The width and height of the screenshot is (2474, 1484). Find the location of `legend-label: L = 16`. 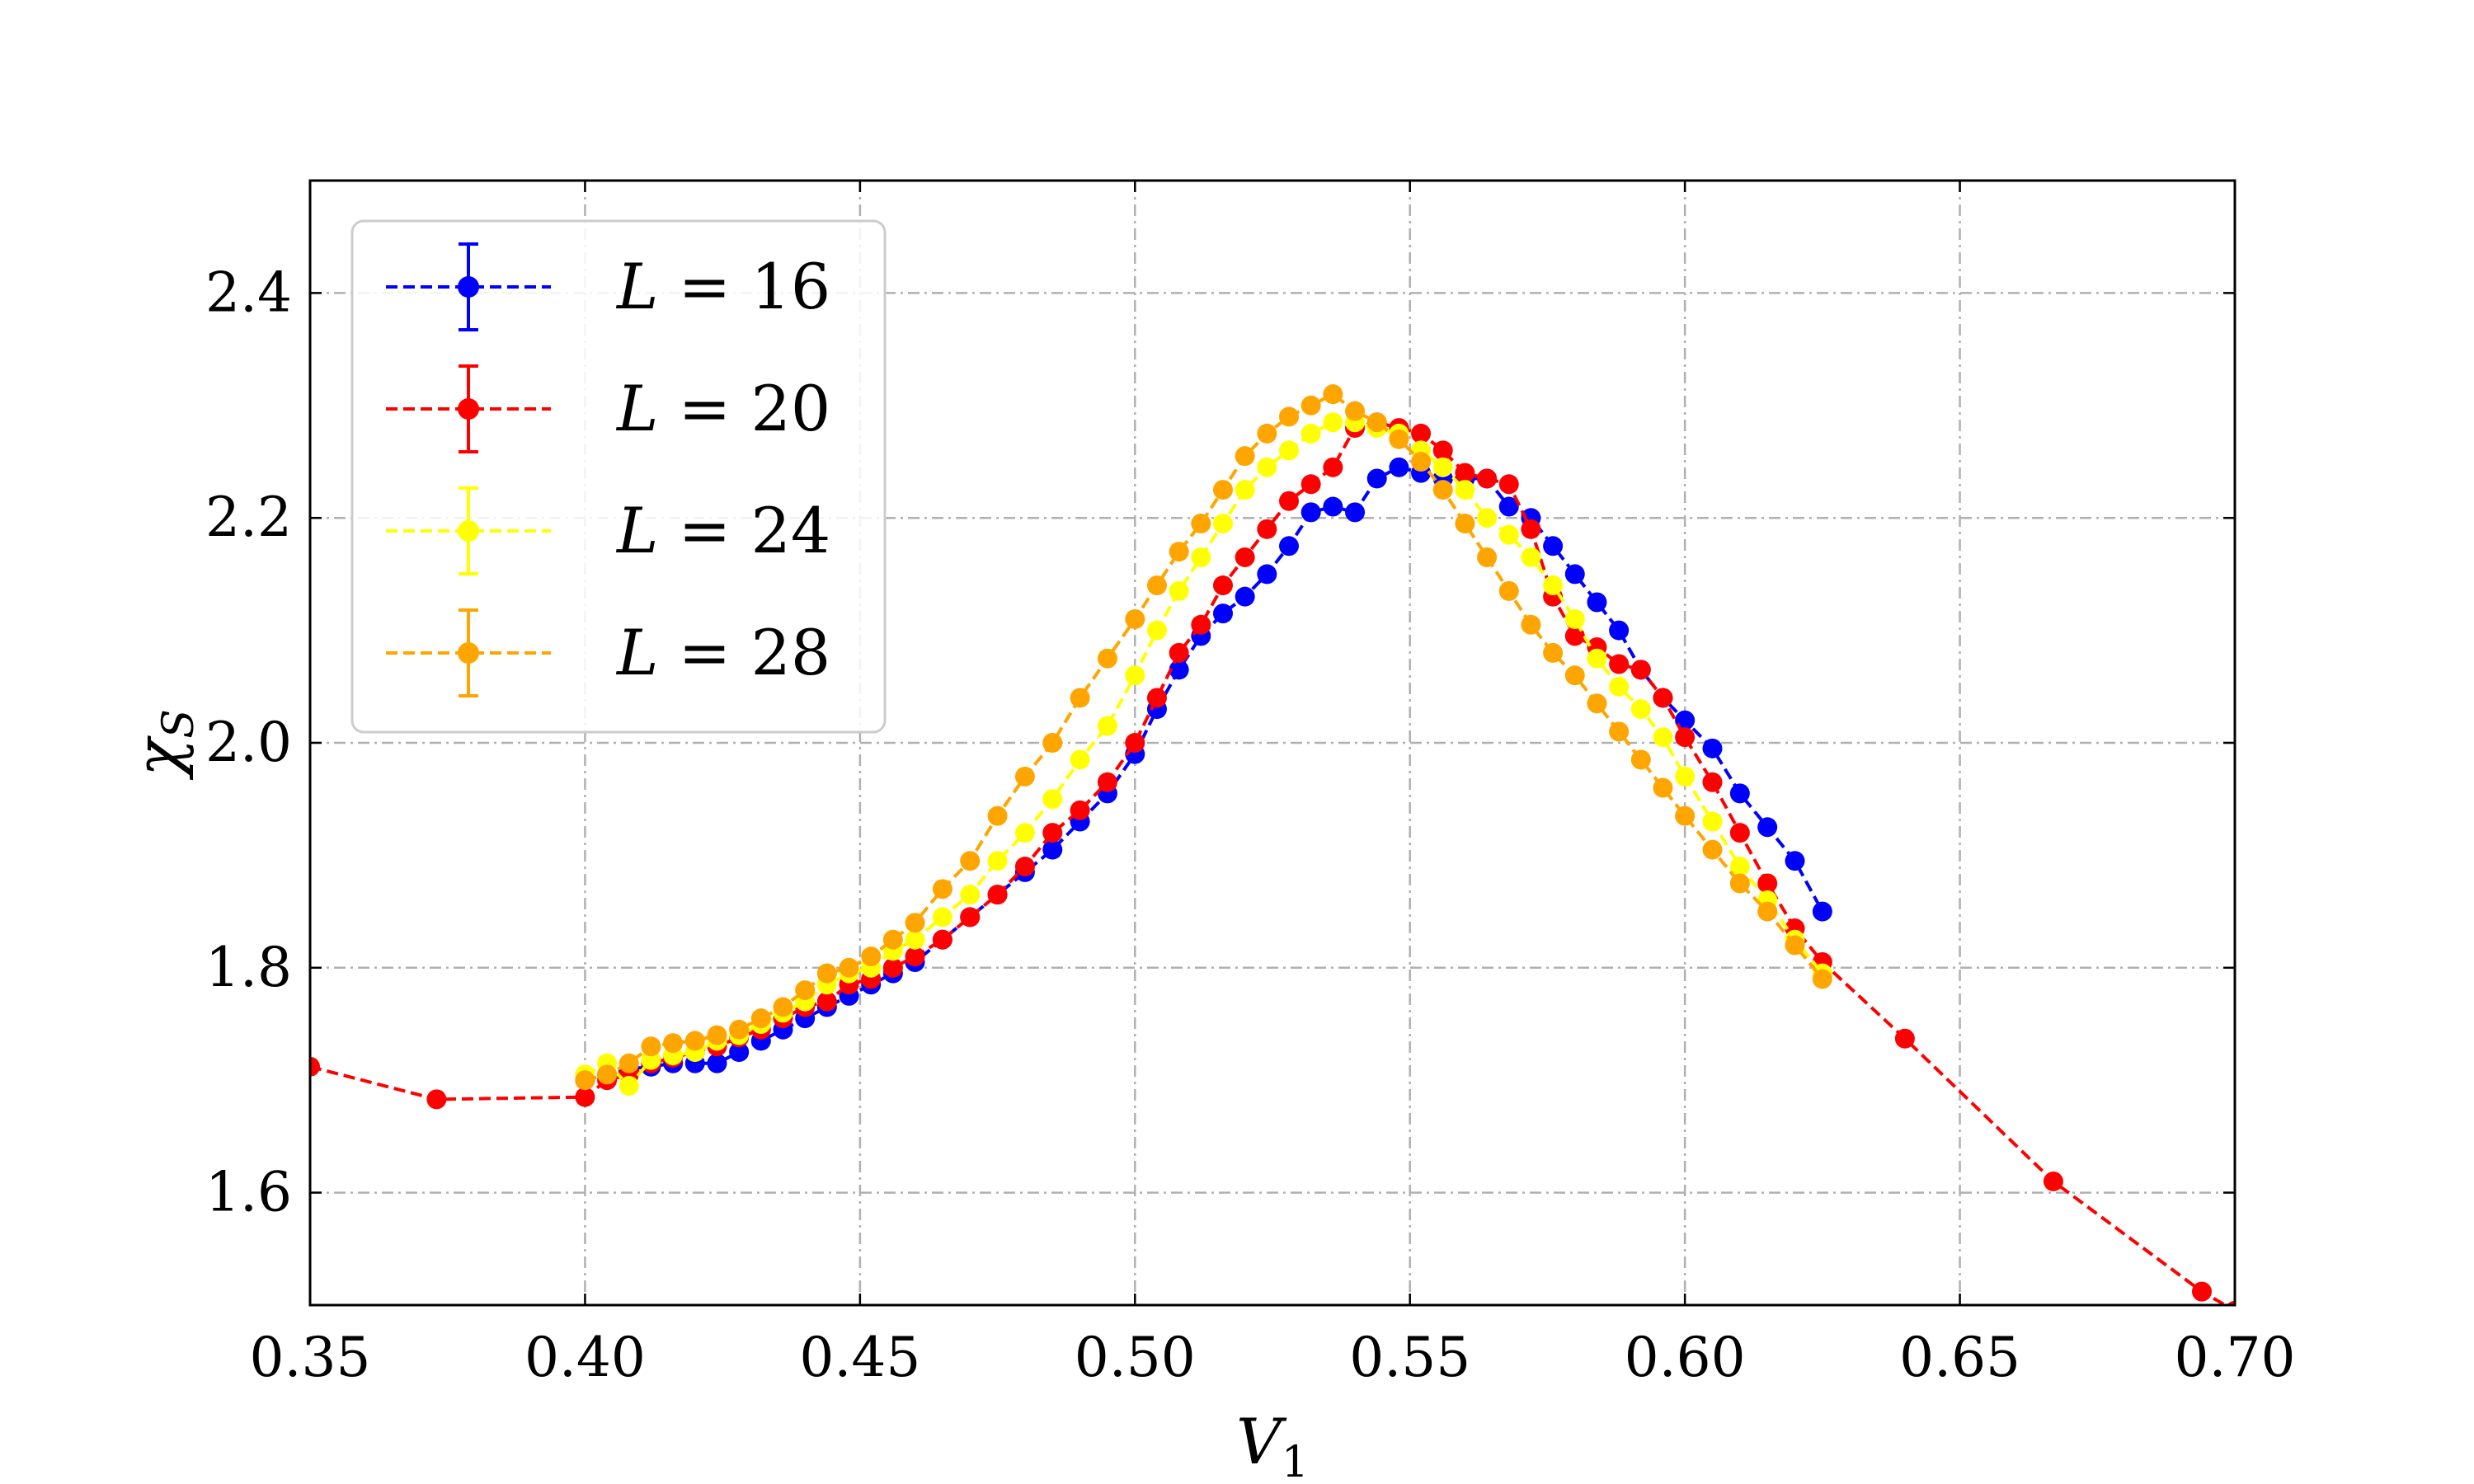

legend-label: L = 16 is located at coordinates (722, 286).